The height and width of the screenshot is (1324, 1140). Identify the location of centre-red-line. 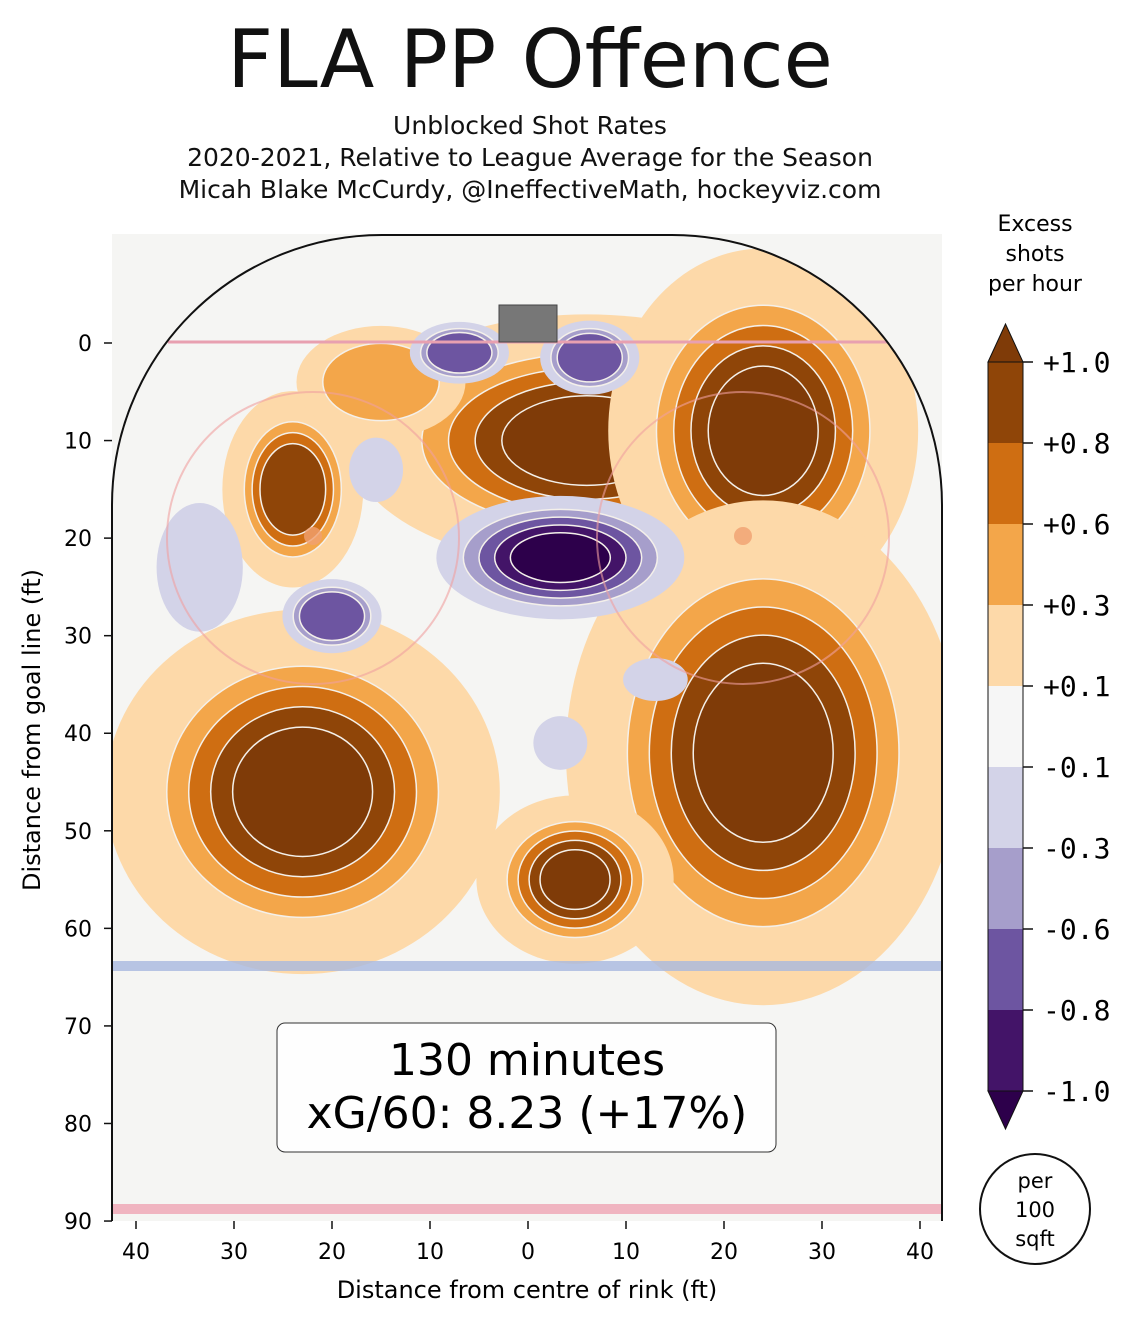
(527, 1209).